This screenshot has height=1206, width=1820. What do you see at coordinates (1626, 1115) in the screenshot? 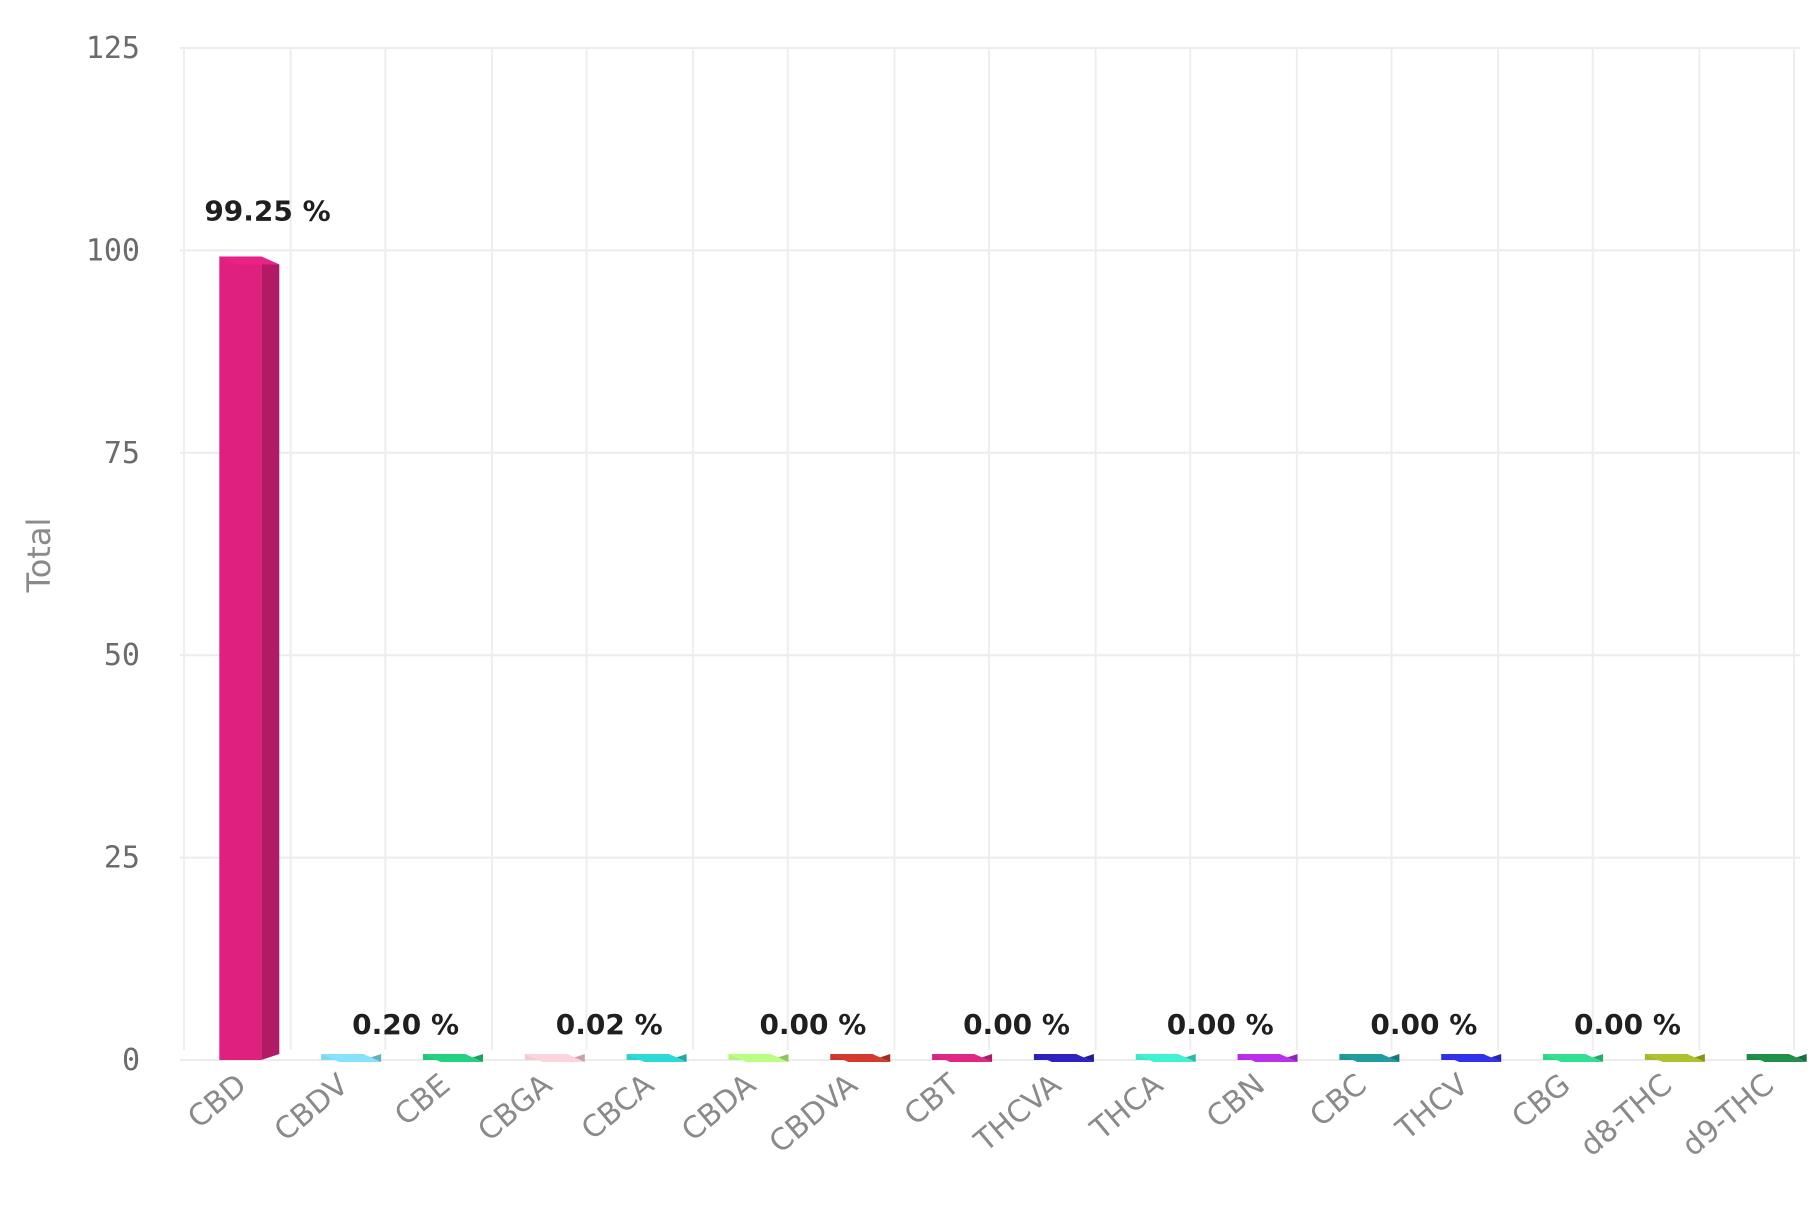
I see `x-tick-label: d8-THC` at bounding box center [1626, 1115].